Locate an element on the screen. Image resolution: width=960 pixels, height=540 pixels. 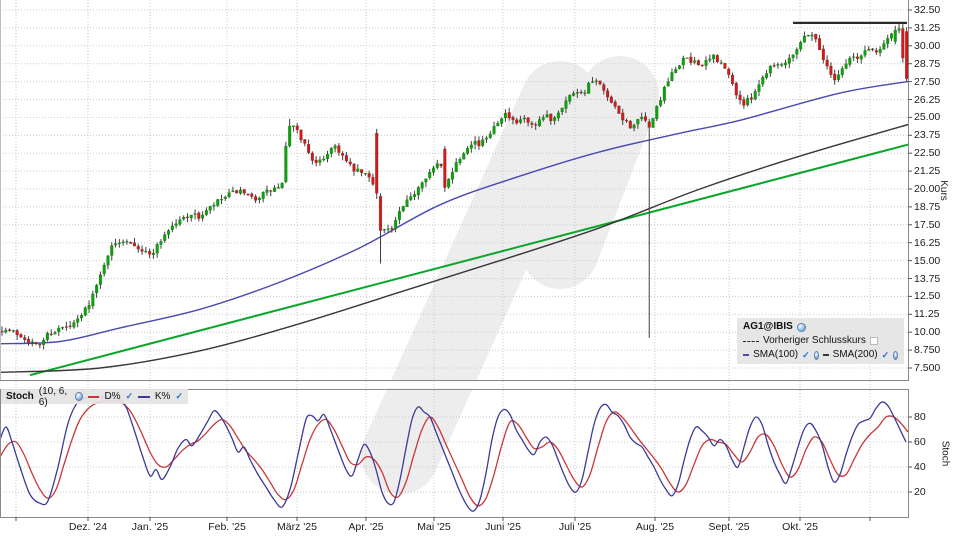
stoch-d-checkbox-icon is located at coordinates (130, 396).